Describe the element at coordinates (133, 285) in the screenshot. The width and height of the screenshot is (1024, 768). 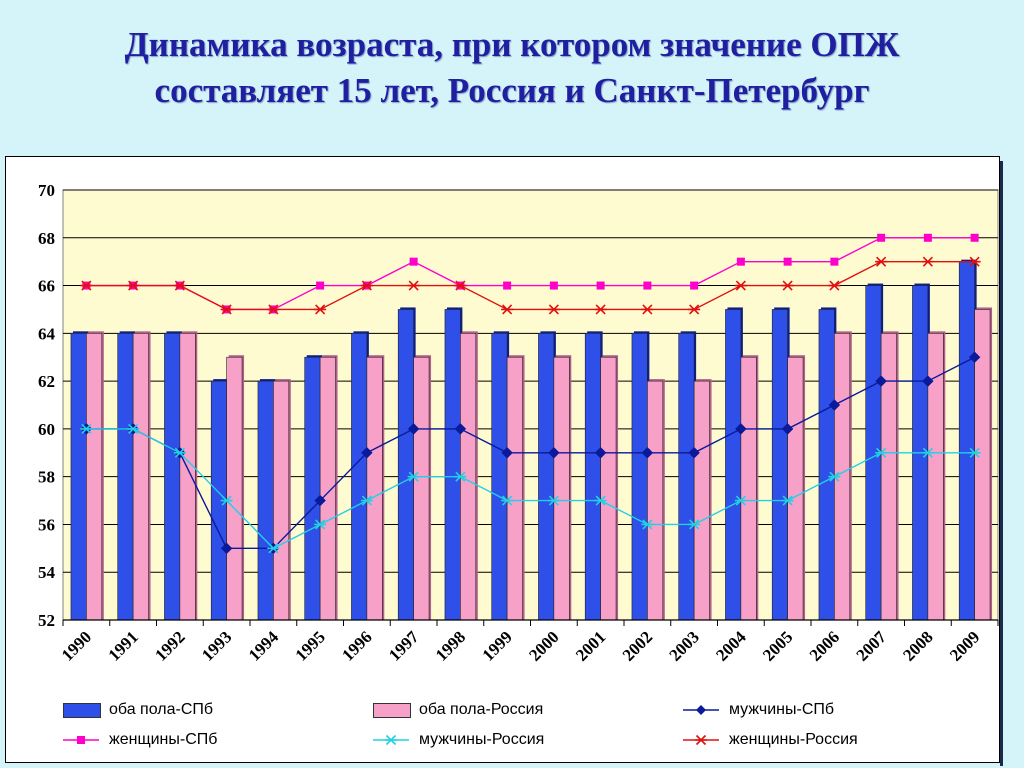
I see `point-3-1991` at that location.